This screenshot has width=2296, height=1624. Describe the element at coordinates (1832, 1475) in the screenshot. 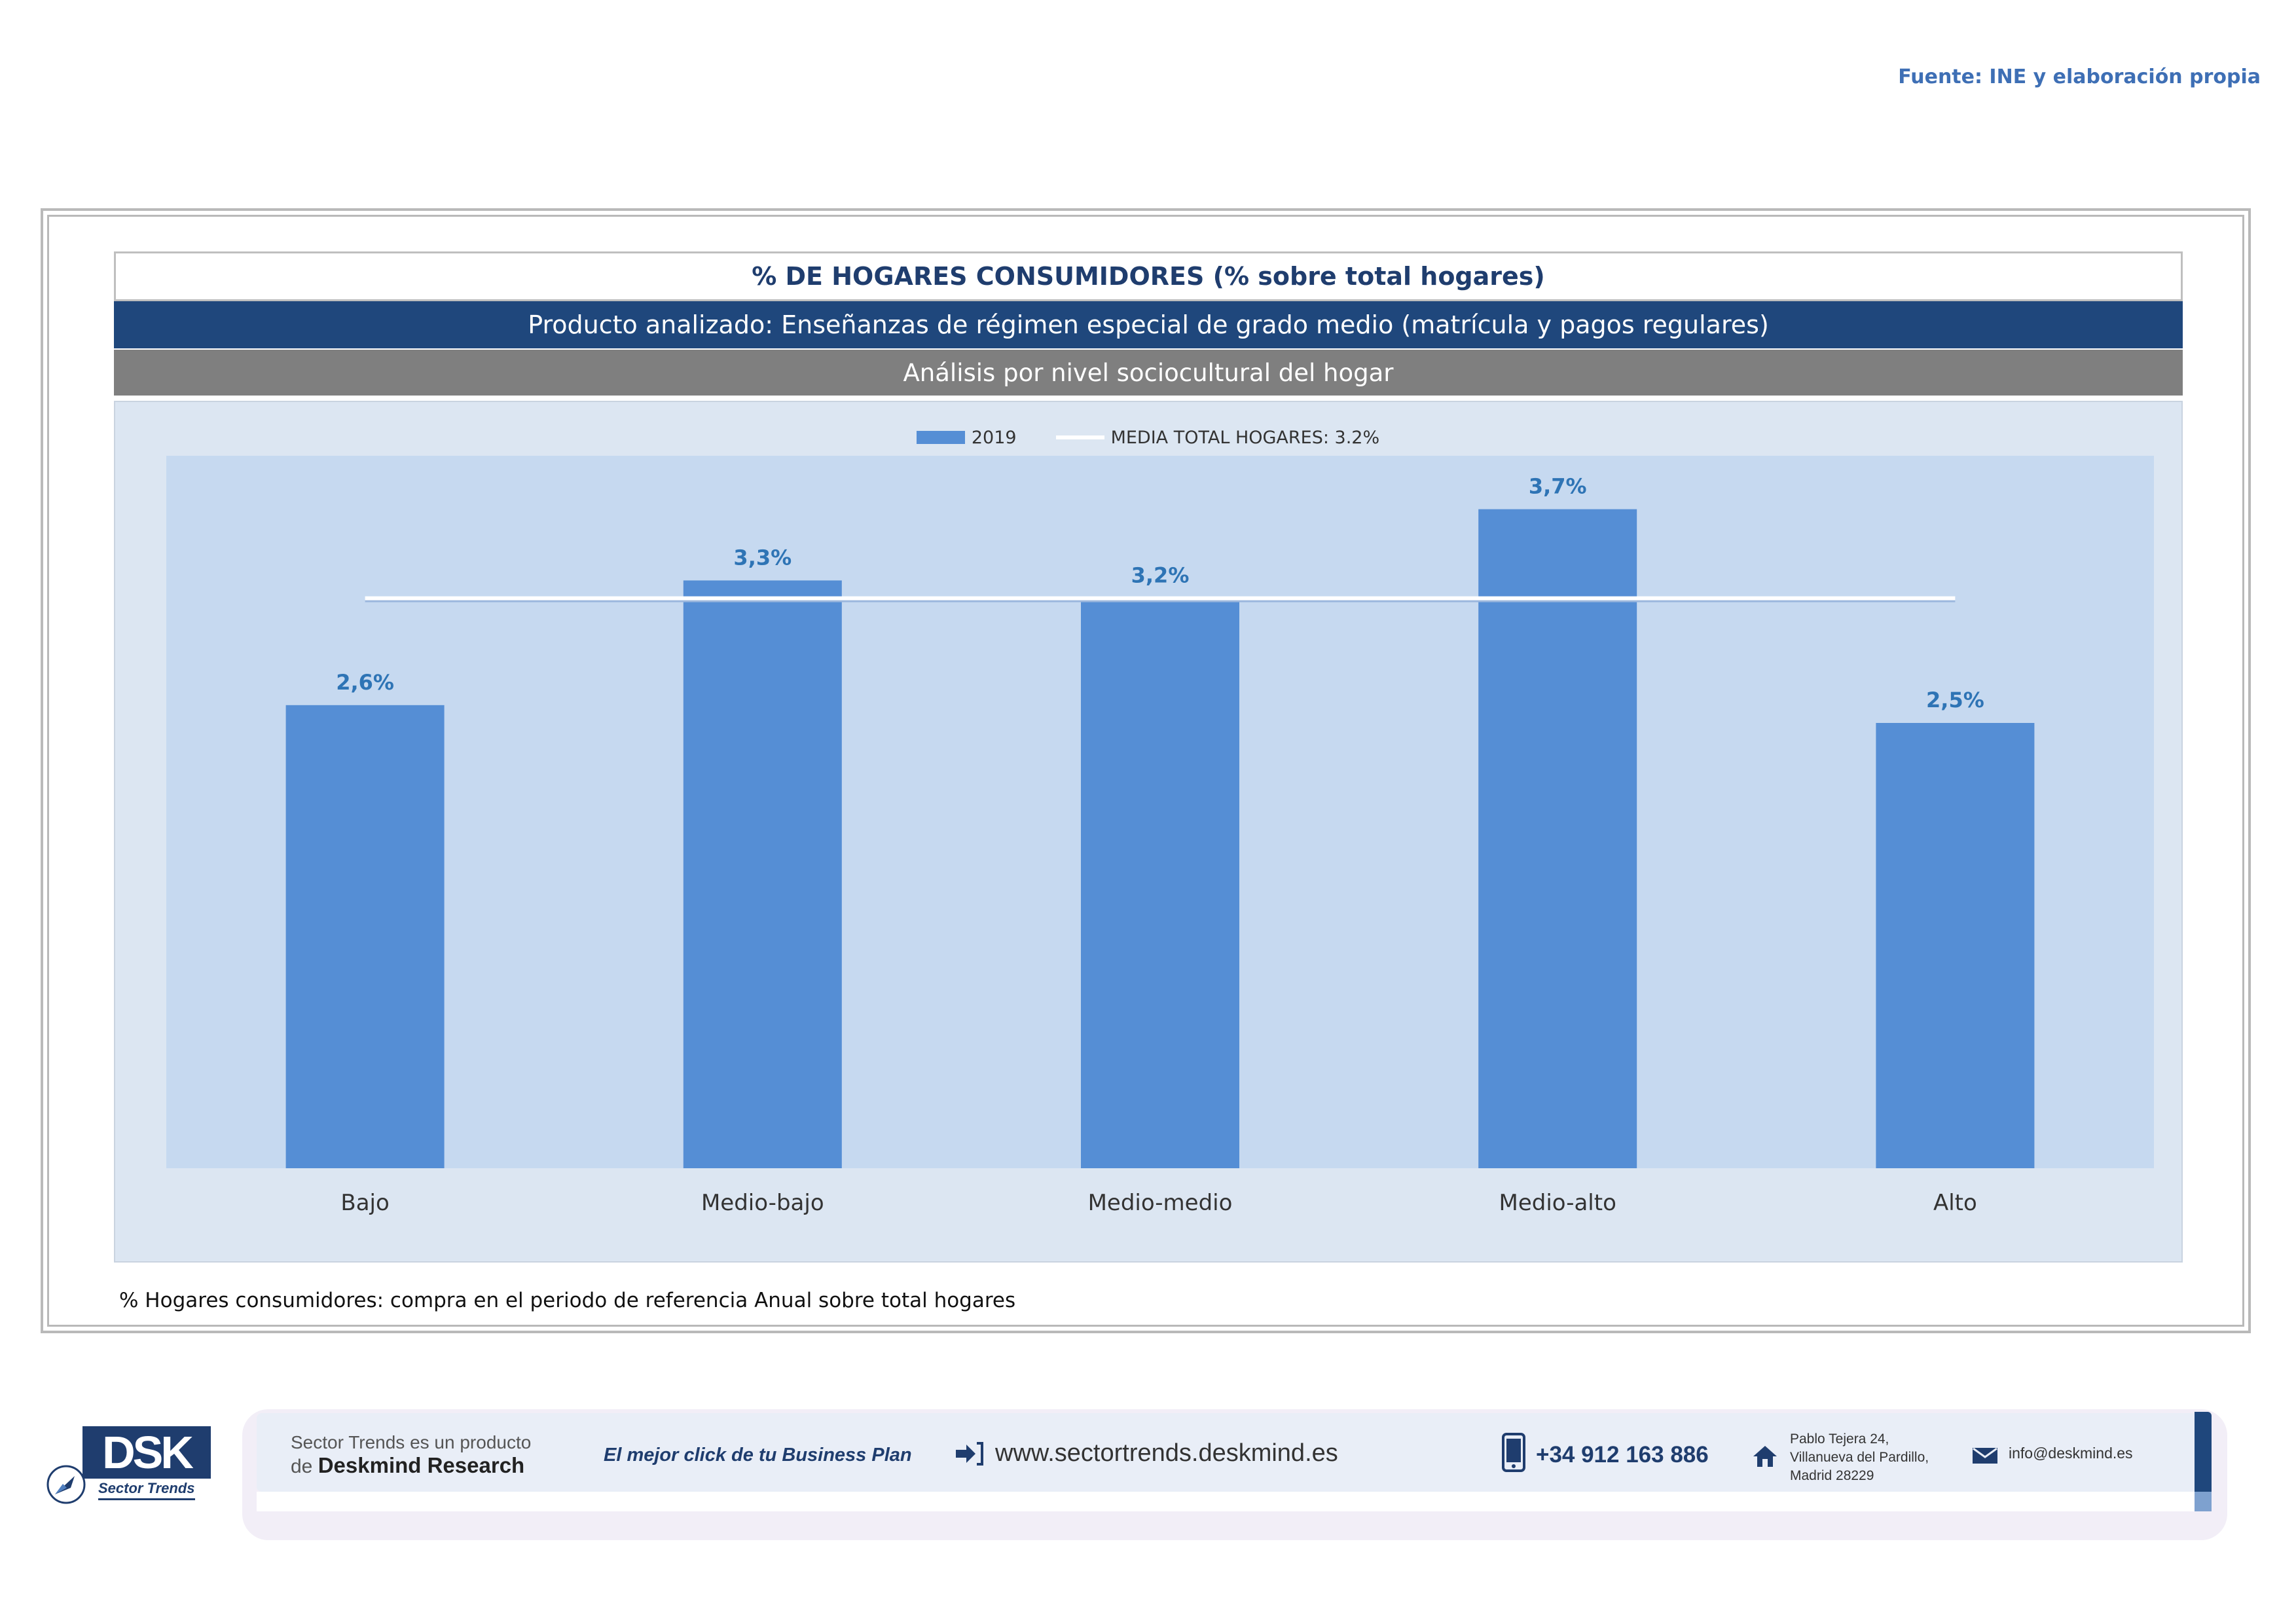

I see `footer-address-line-3: Madrid 28229` at that location.